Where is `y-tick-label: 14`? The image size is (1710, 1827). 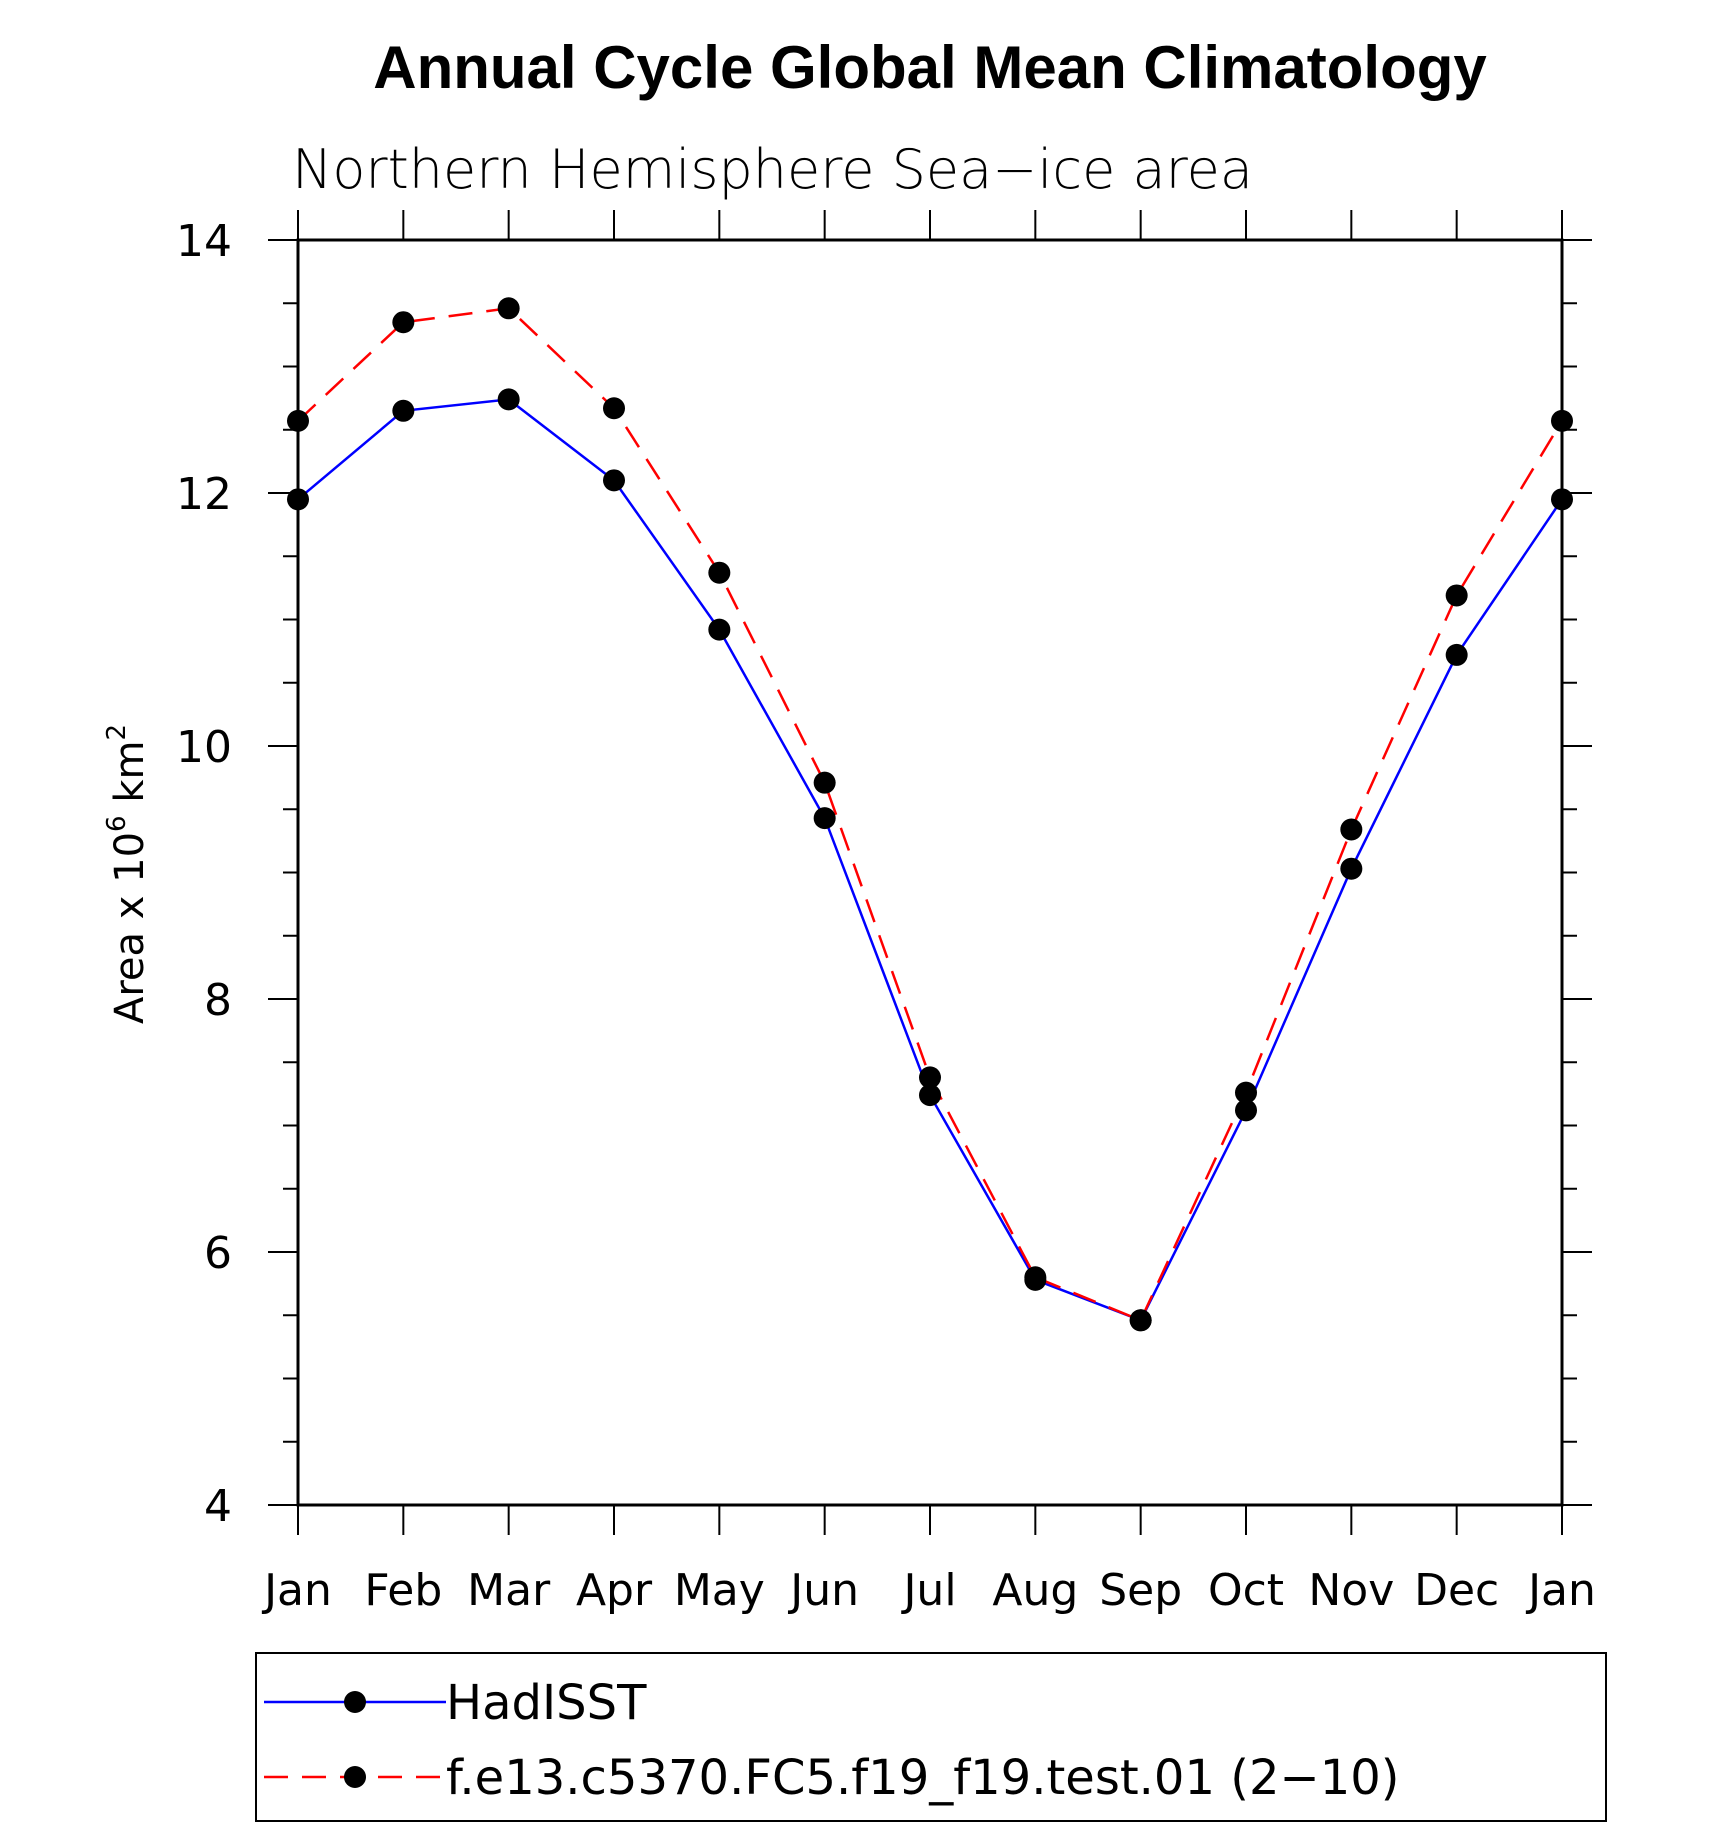
y-tick-label: 14 is located at coordinates (204, 241).